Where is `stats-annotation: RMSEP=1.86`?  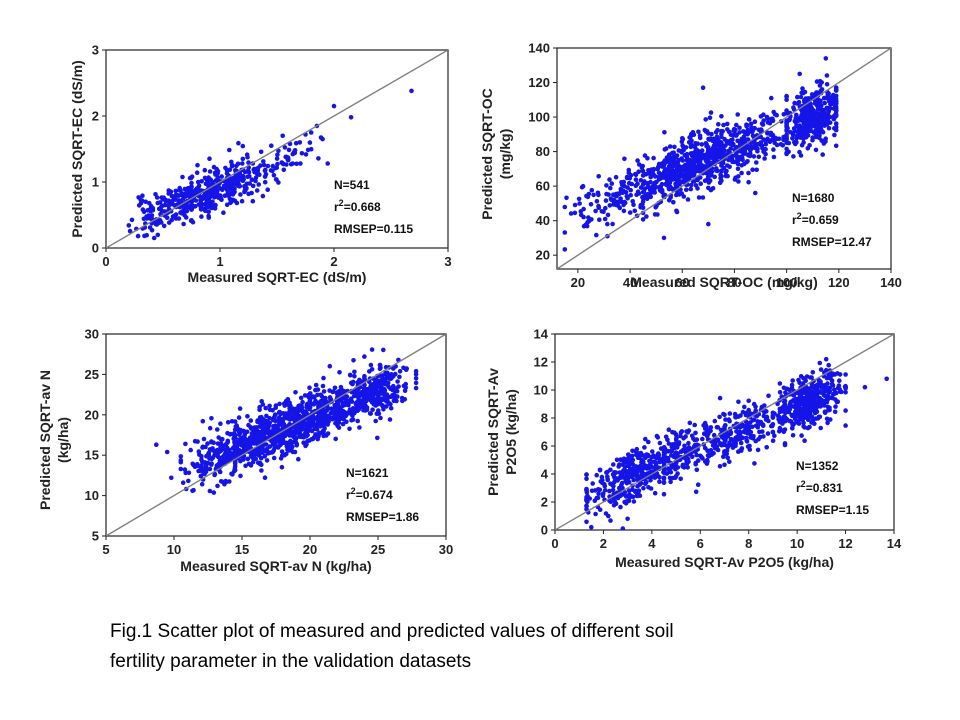
stats-annotation: RMSEP=1.86 is located at coordinates (382, 517).